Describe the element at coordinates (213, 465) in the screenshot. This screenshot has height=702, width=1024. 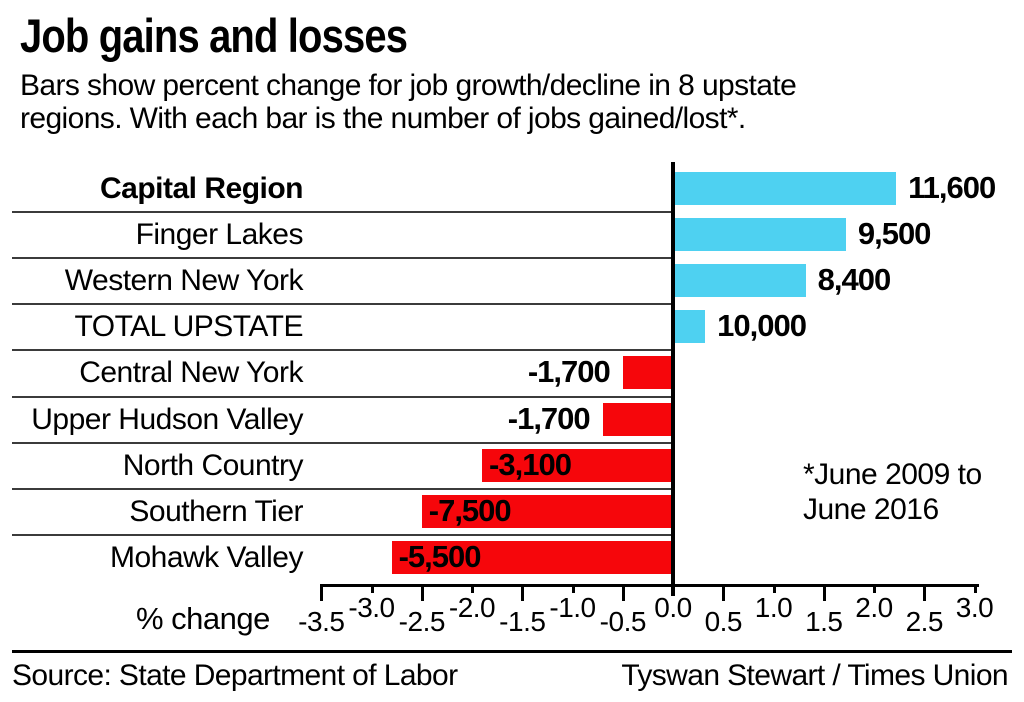
I see `category-label: North Country` at that location.